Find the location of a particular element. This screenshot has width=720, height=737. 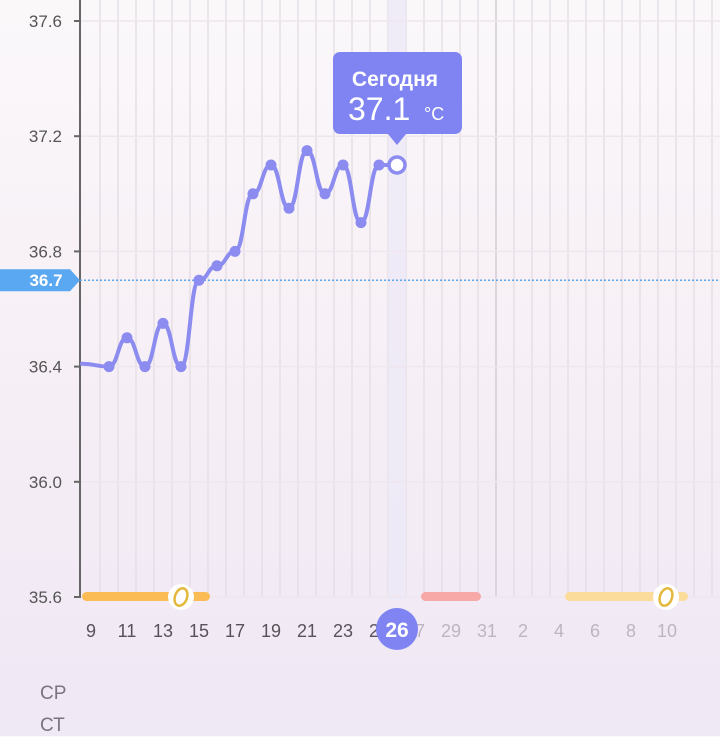

y-tick-label: 37.2 is located at coordinates (45, 136).